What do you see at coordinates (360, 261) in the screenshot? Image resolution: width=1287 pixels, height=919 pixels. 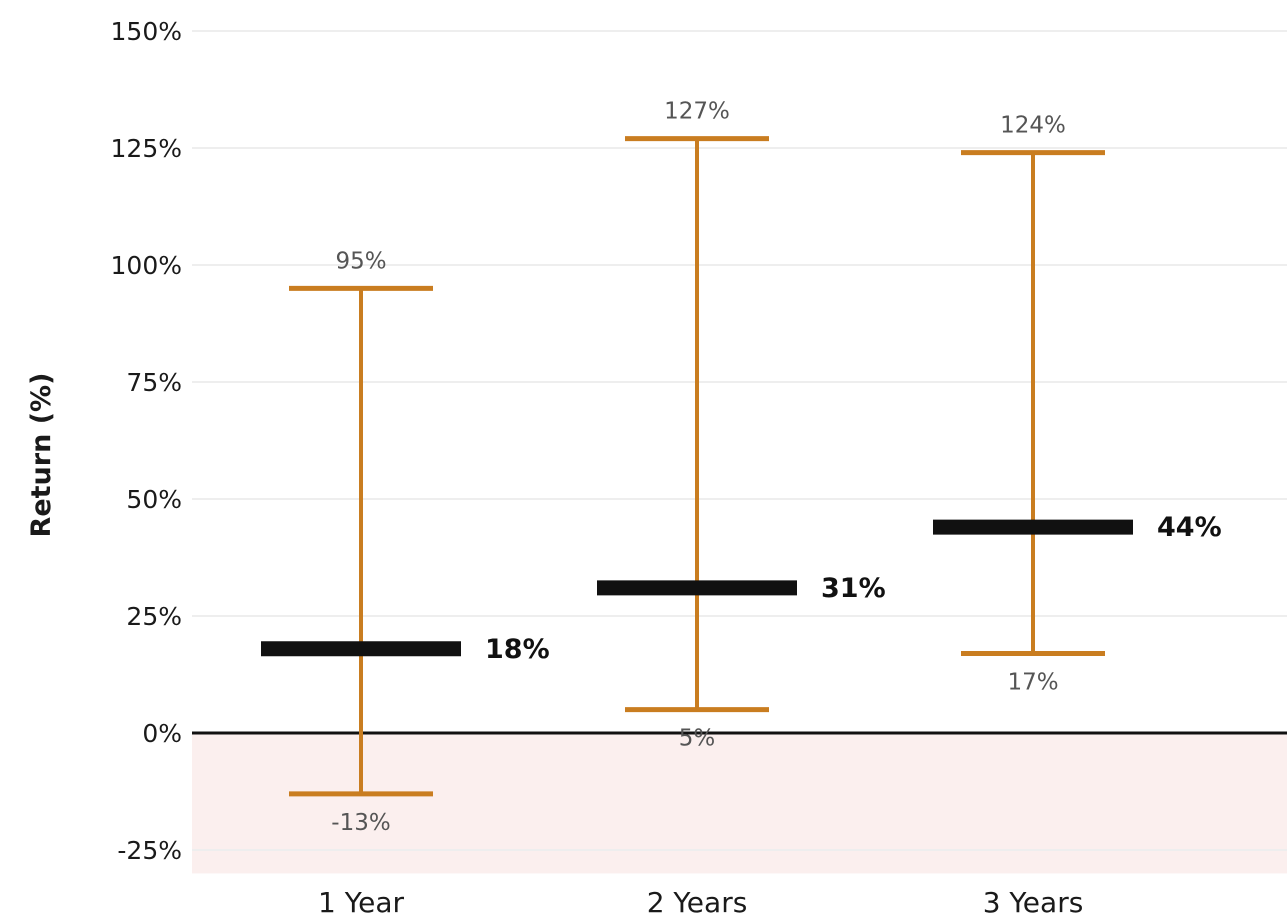 I see `range-high-label: 95%` at bounding box center [360, 261].